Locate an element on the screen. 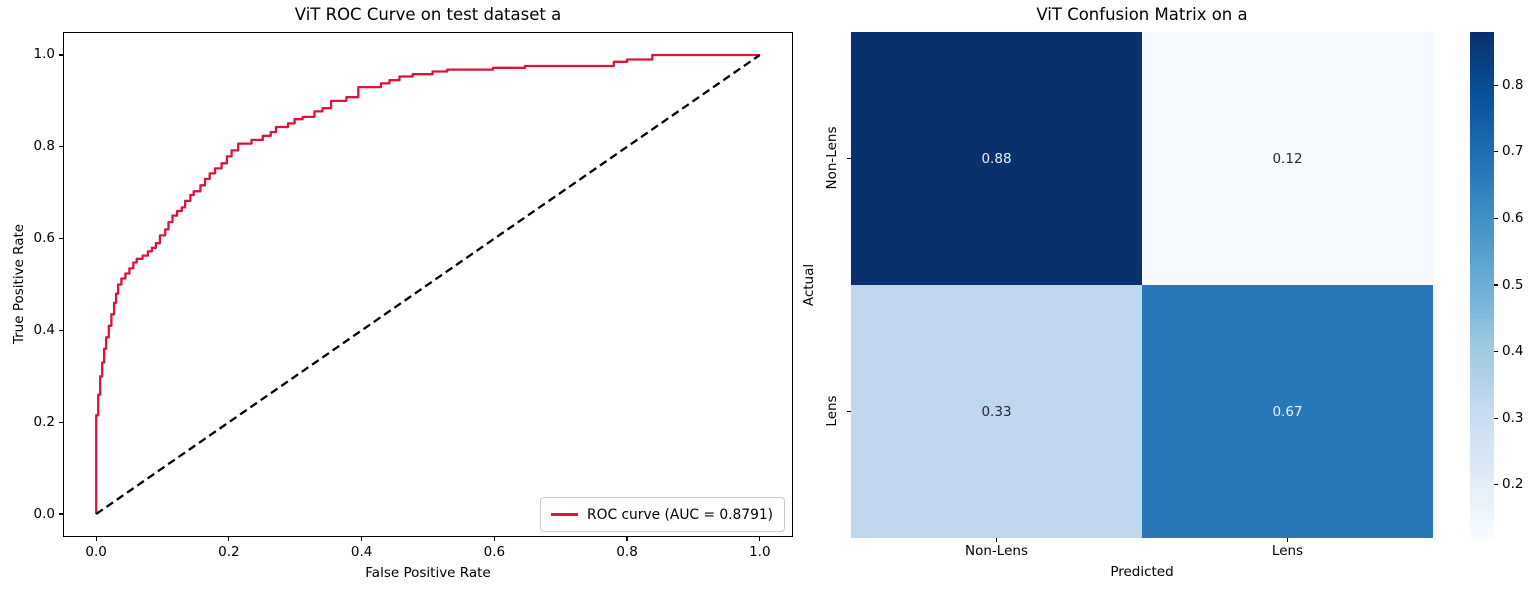  cm-x-tick-label: Lens is located at coordinates (1287, 551).